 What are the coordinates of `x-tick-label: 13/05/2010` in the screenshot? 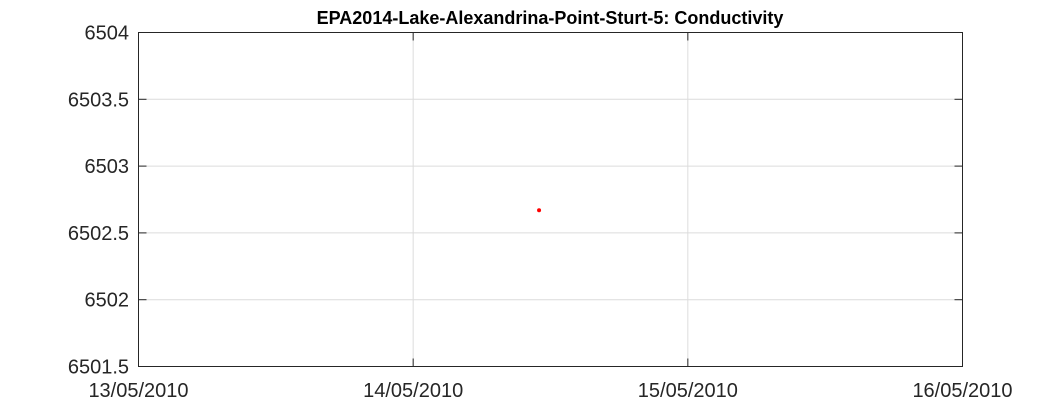 It's located at (138, 391).